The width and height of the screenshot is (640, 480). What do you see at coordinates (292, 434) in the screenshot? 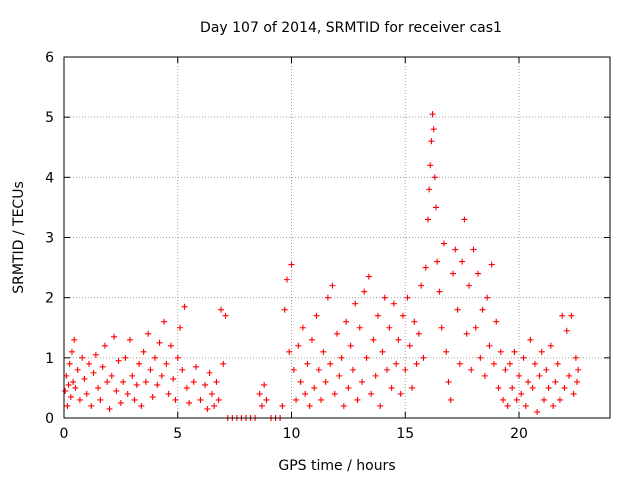
I see `x-tick-label: 10` at bounding box center [292, 434].